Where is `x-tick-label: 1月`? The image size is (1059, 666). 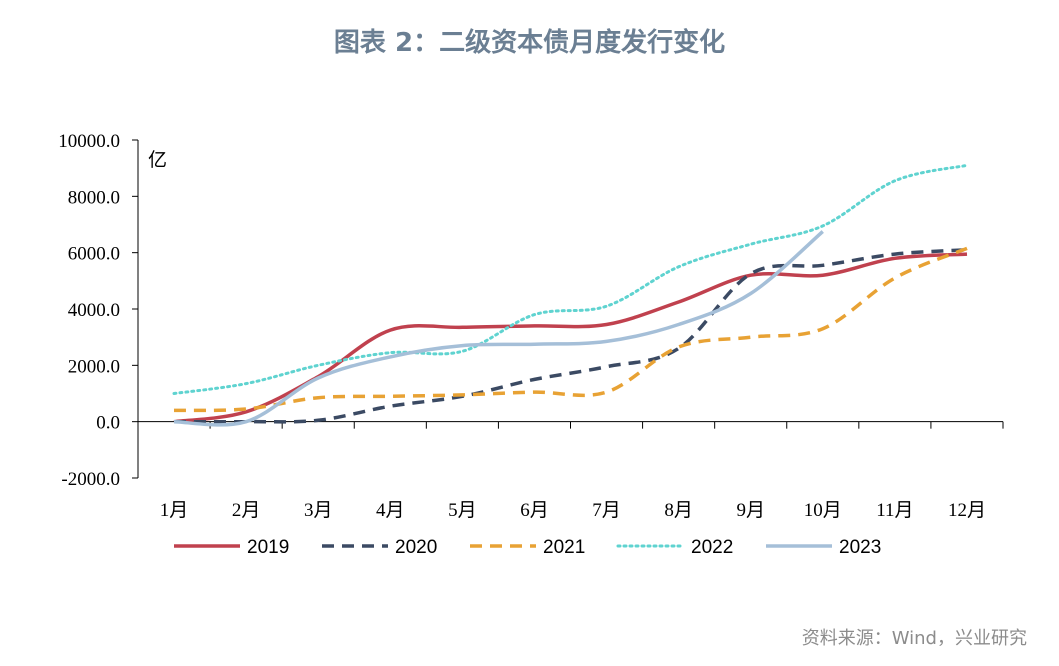 x-tick-label: 1月 is located at coordinates (174, 510).